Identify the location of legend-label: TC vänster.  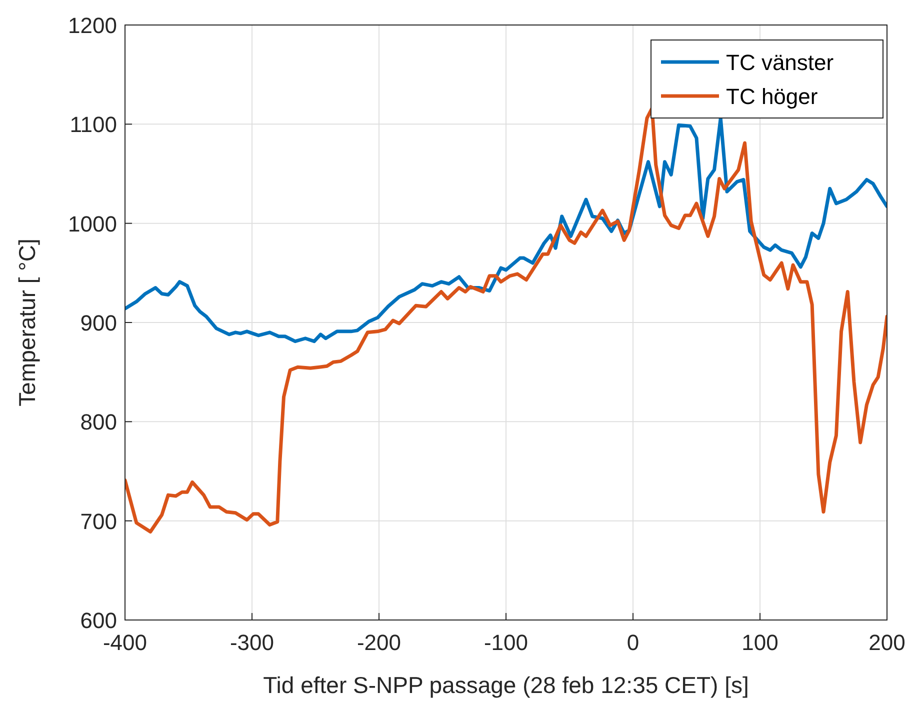
(780, 62).